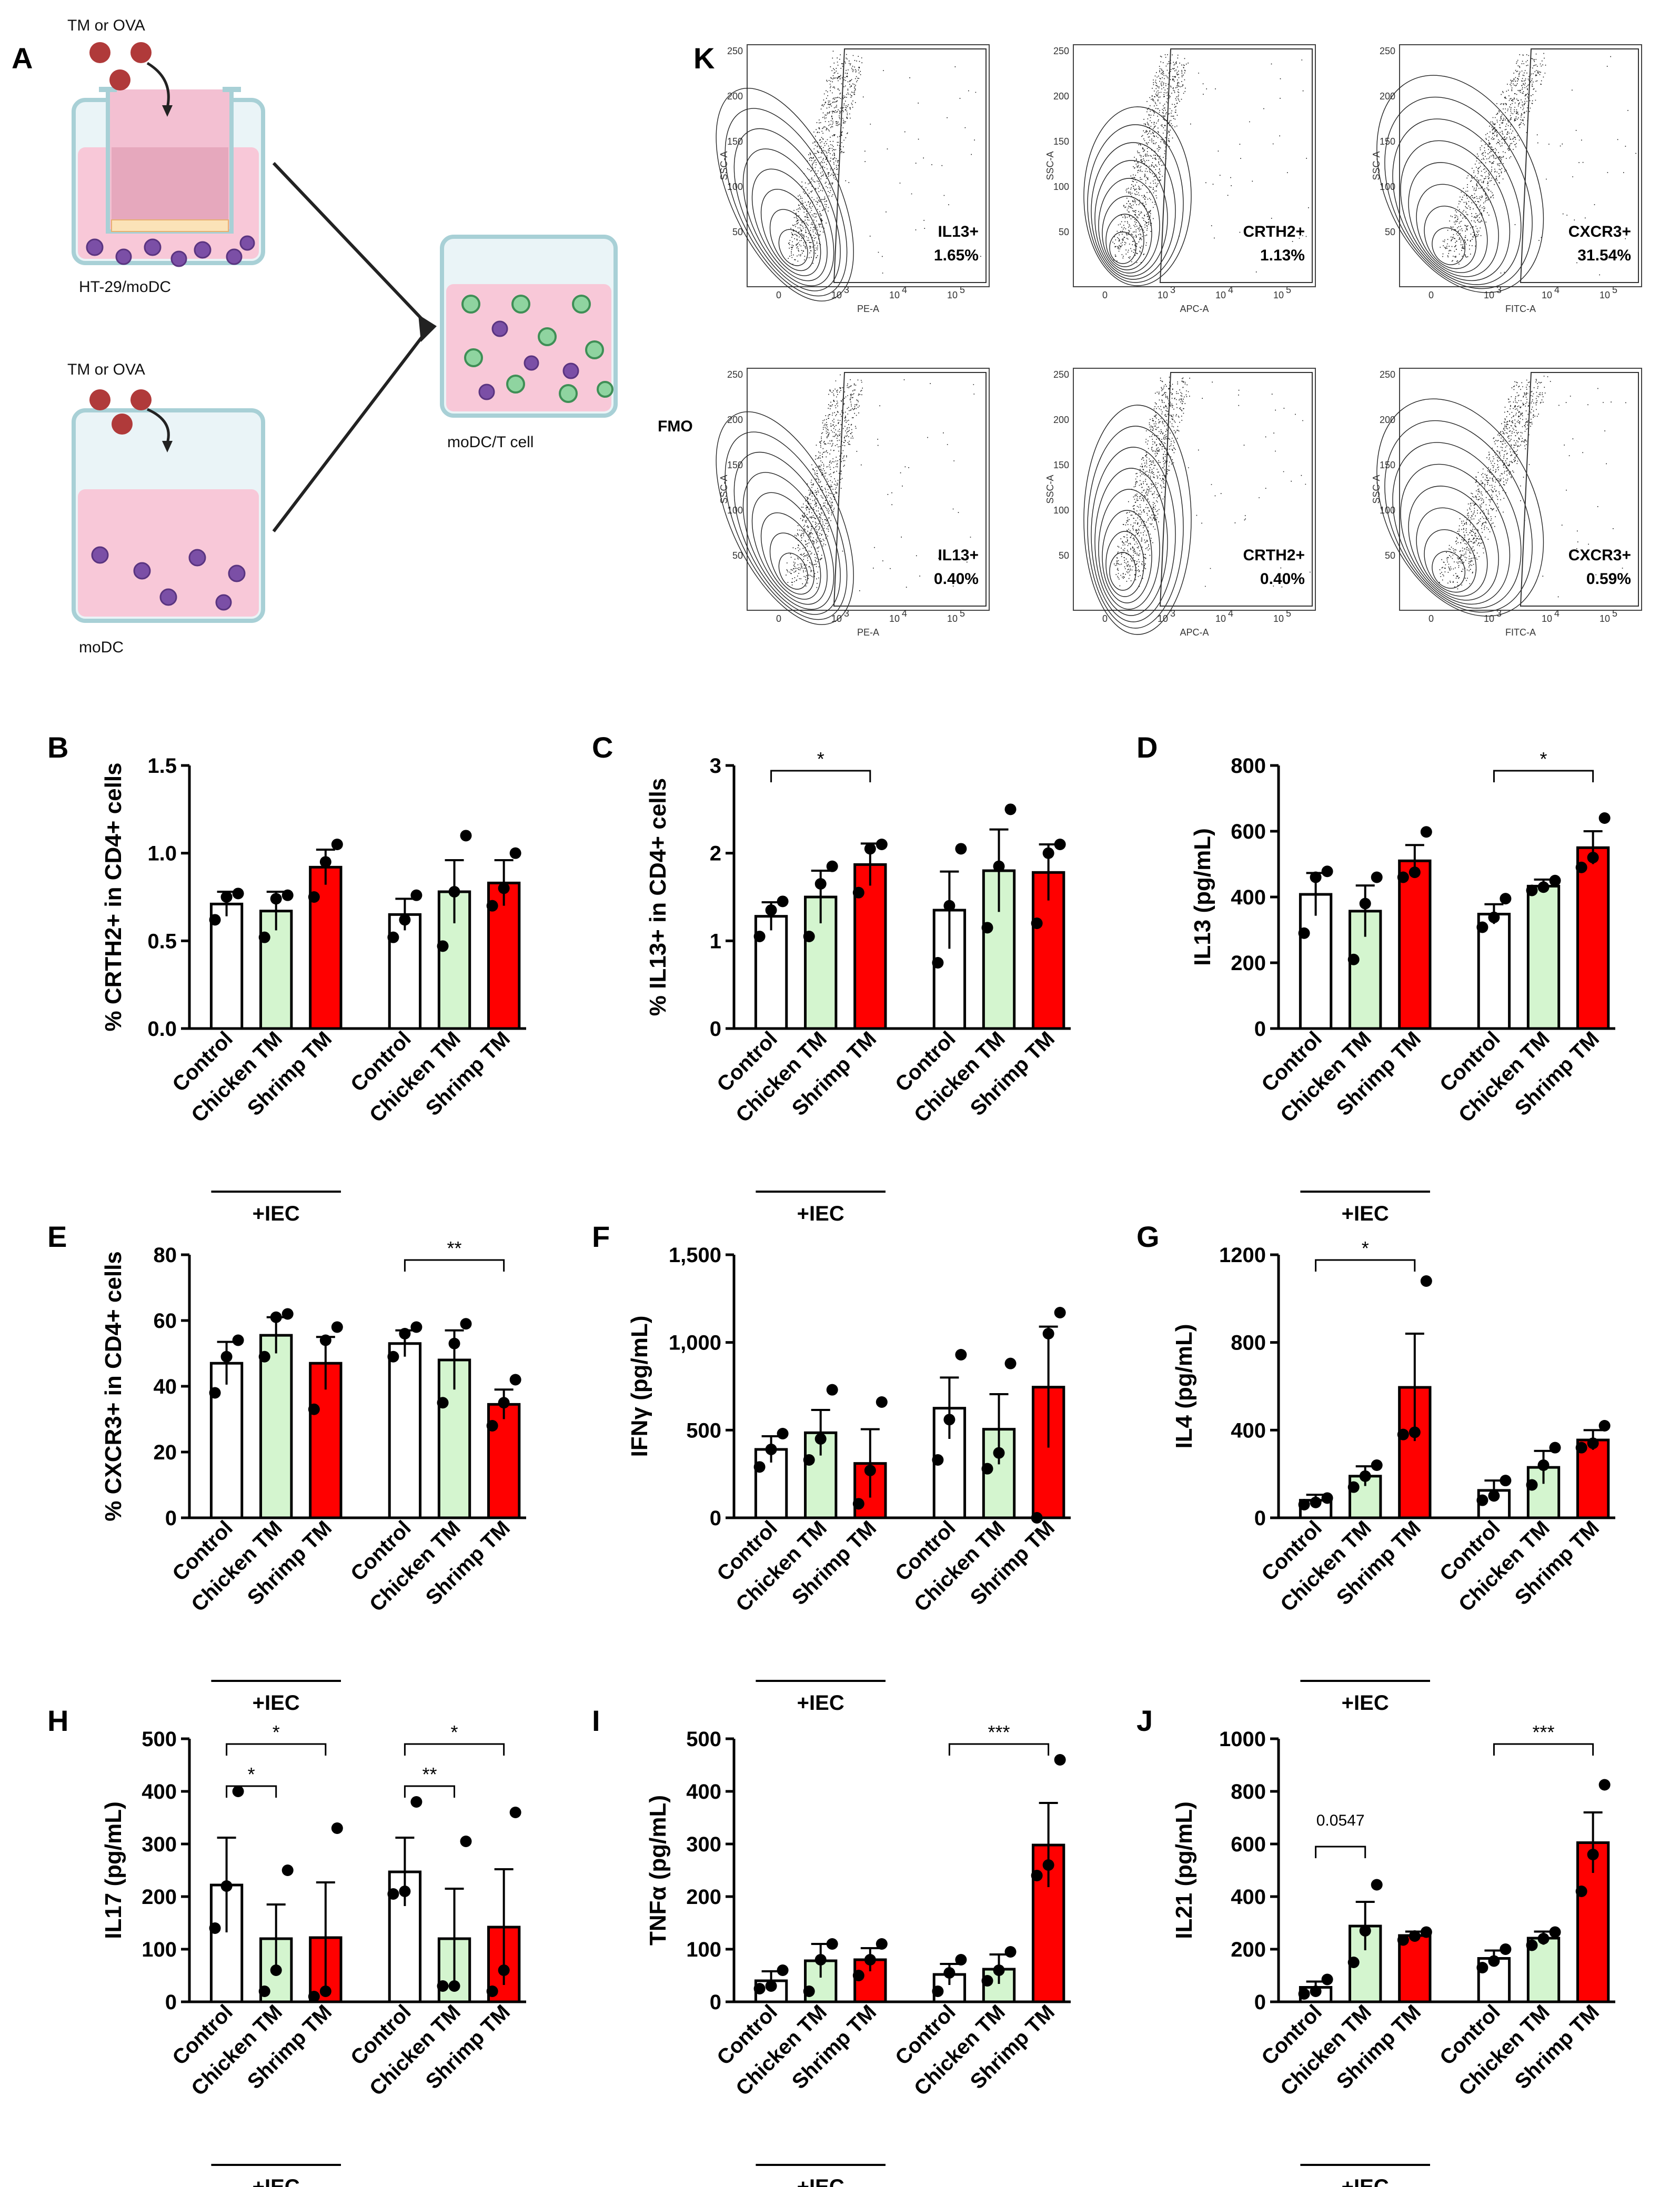  Describe the element at coordinates (703, 1792) in the screenshot. I see `y-tick-label: 400` at that location.